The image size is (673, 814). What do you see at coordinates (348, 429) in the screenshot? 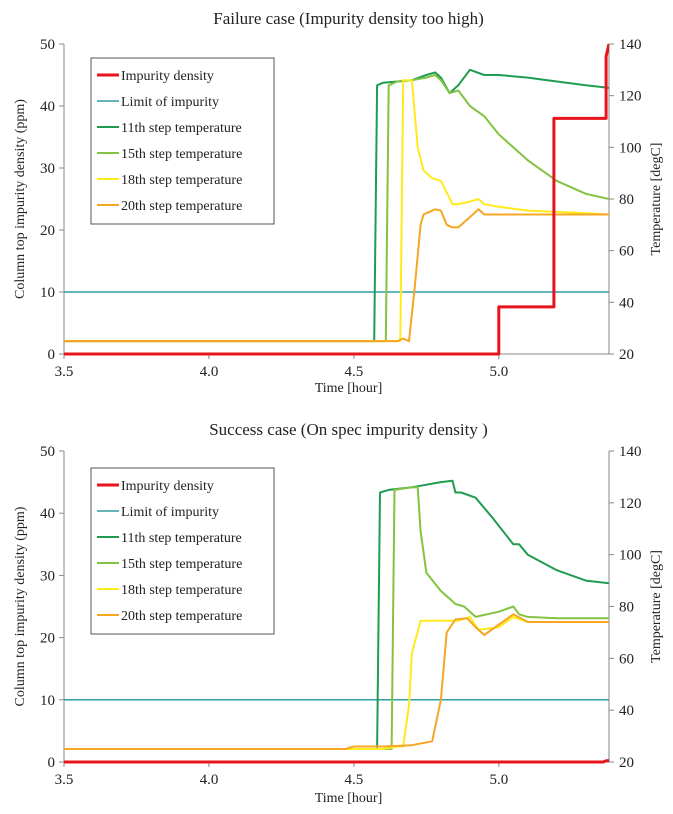
I see `chart-title: Success case (On spec impurity density )` at bounding box center [348, 429].